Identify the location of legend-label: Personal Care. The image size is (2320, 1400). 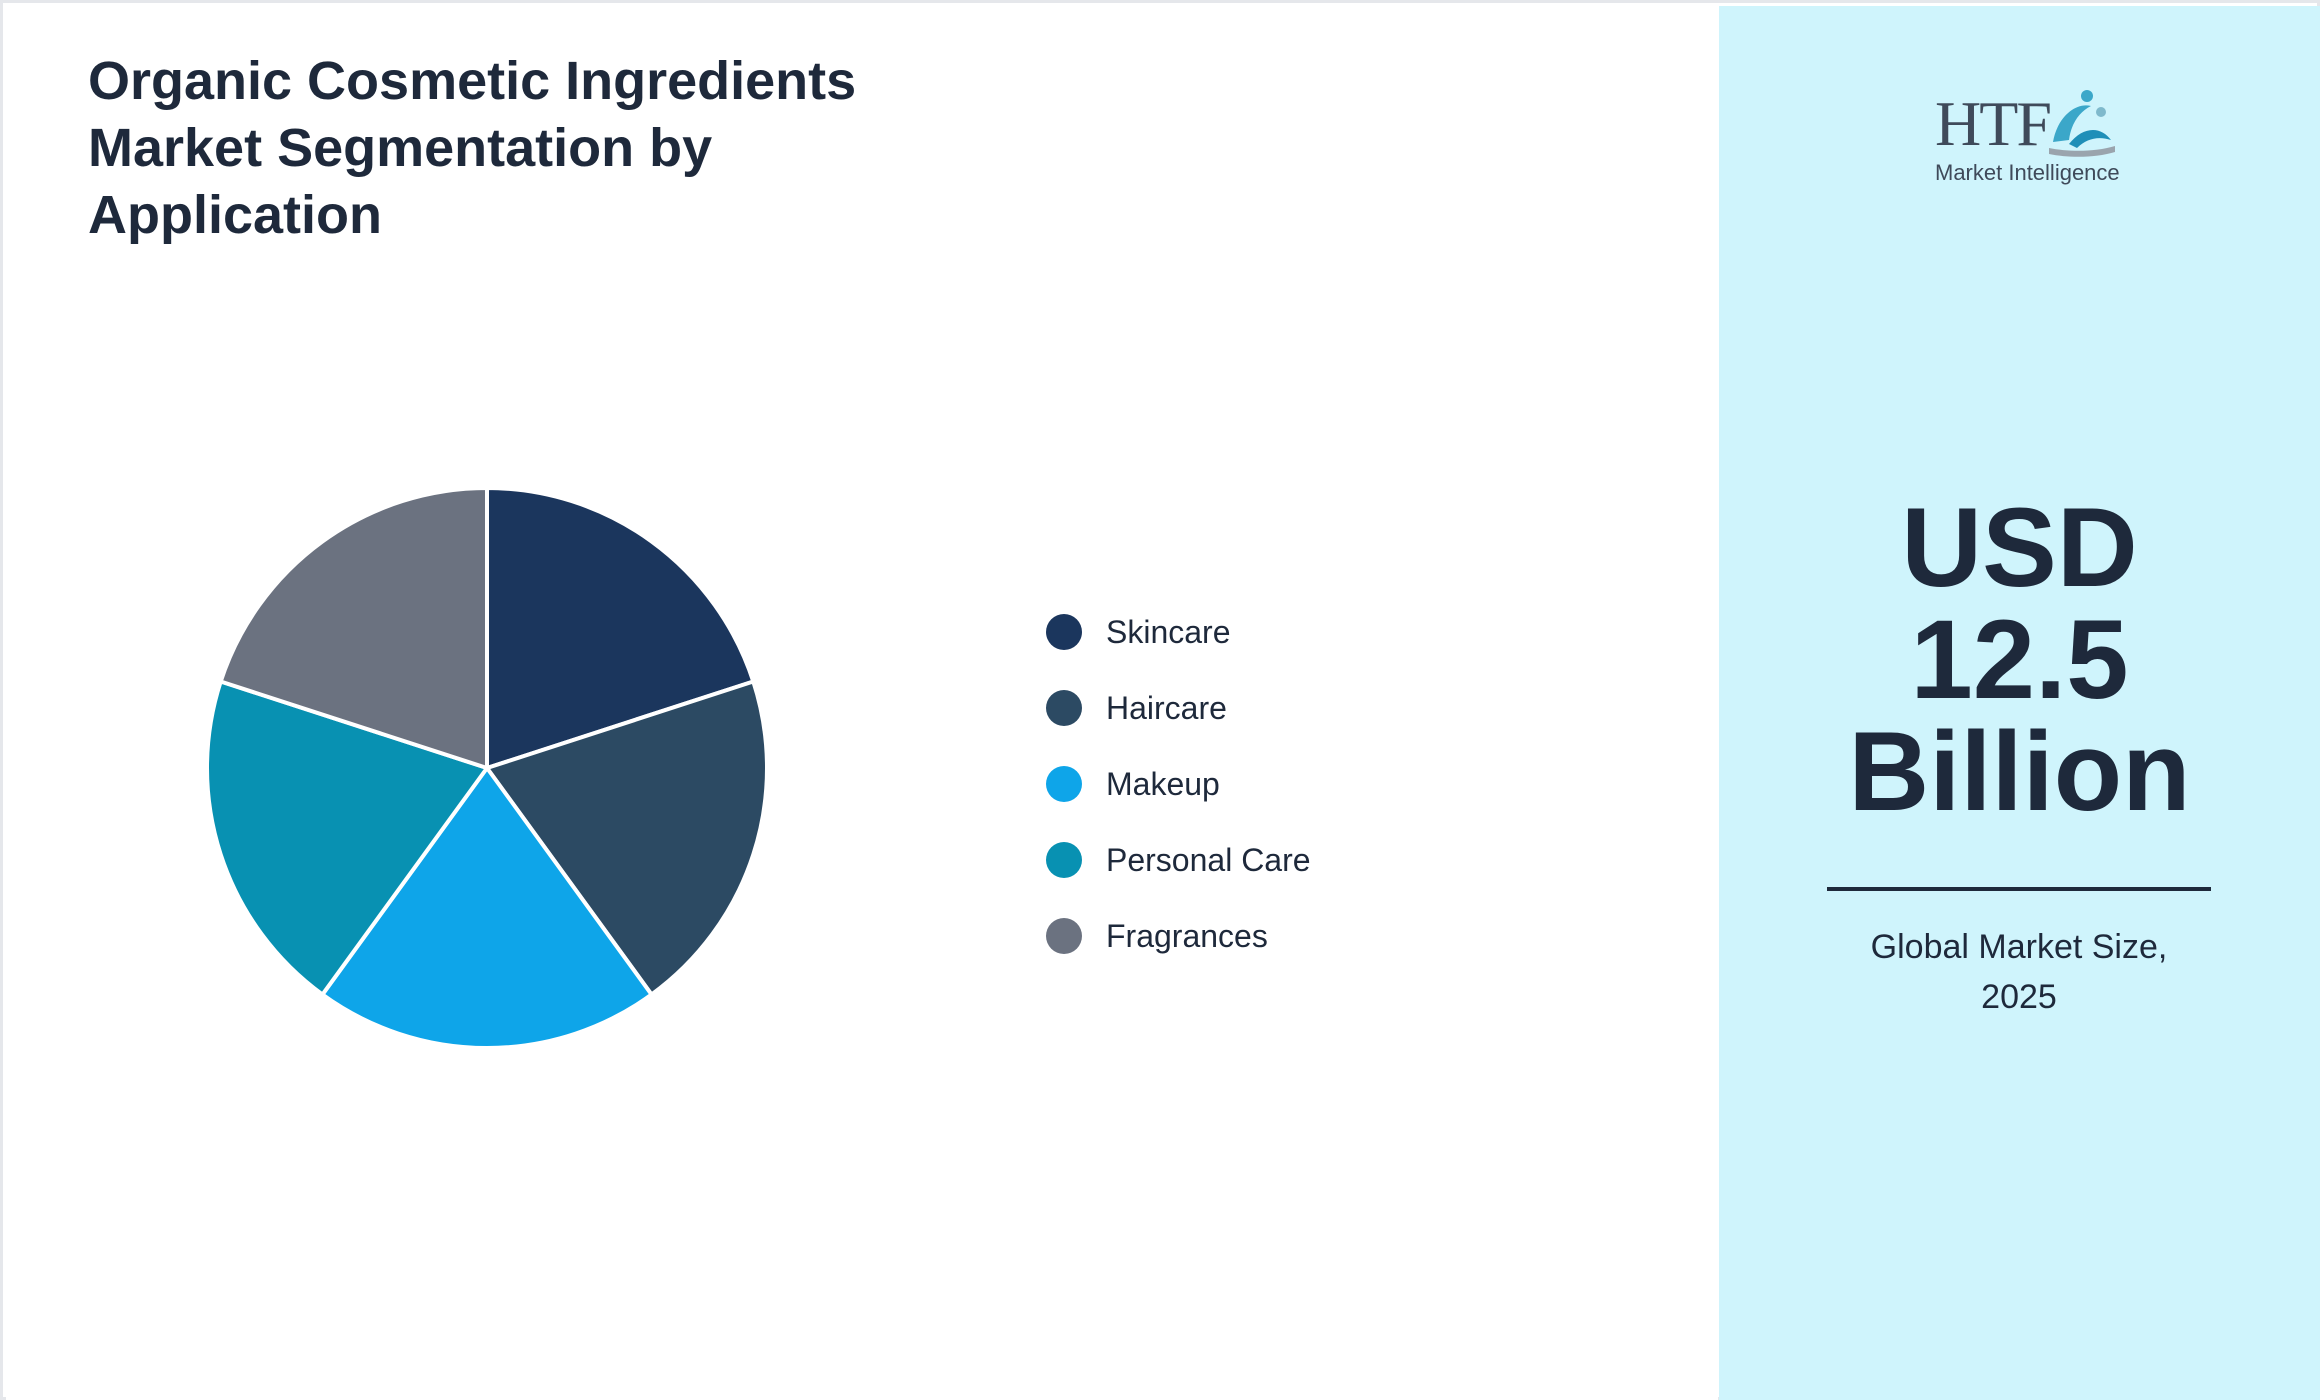
(1208, 859).